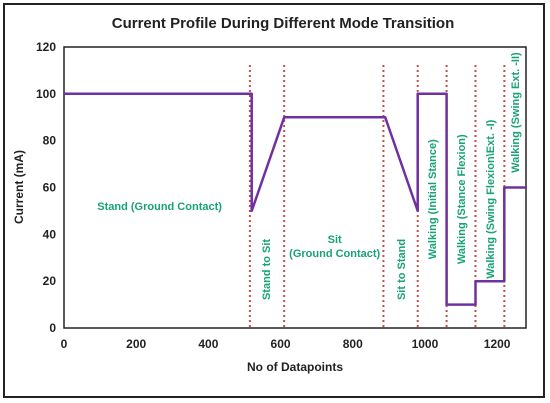  I want to click on annotation-line: Walking (Swing Flexion\Ext. -I), so click(491, 198).